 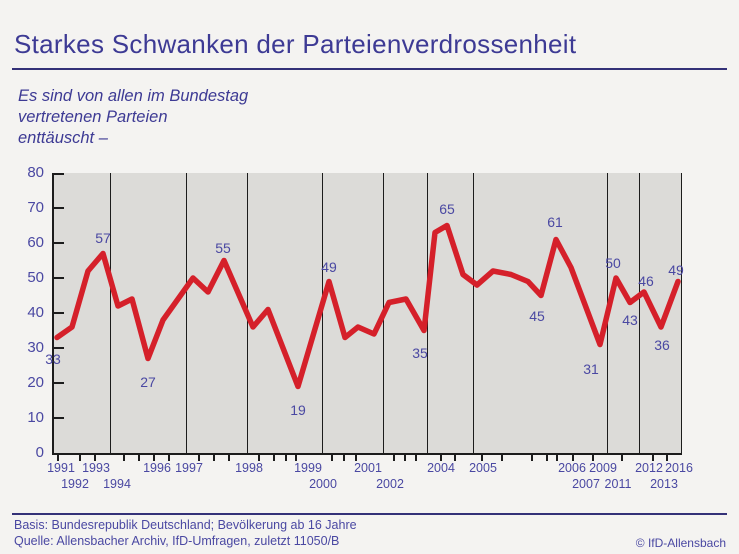 I want to click on value-label: 43, so click(x=630, y=319).